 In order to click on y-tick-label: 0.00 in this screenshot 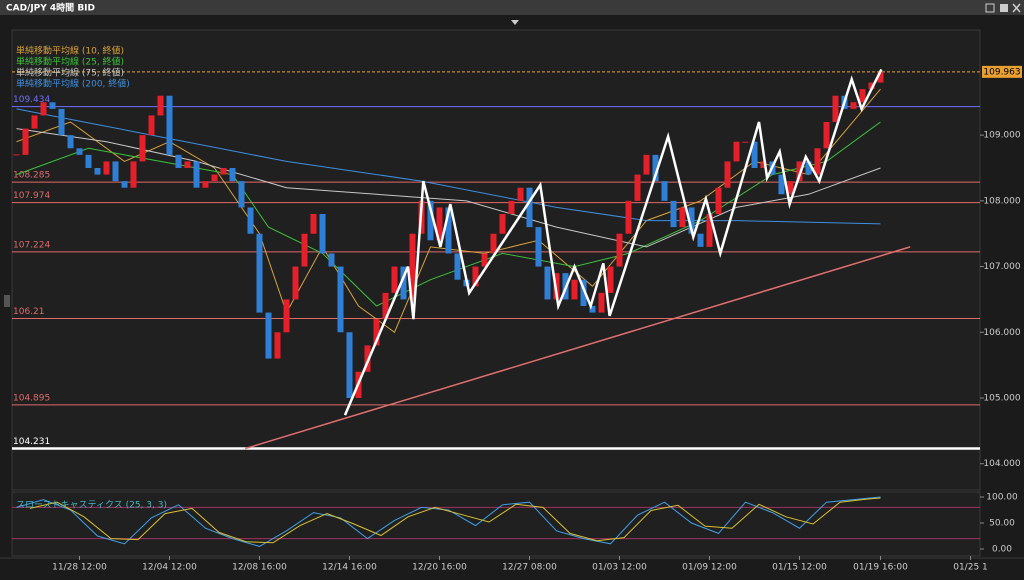, I will do `click(1002, 550)`.